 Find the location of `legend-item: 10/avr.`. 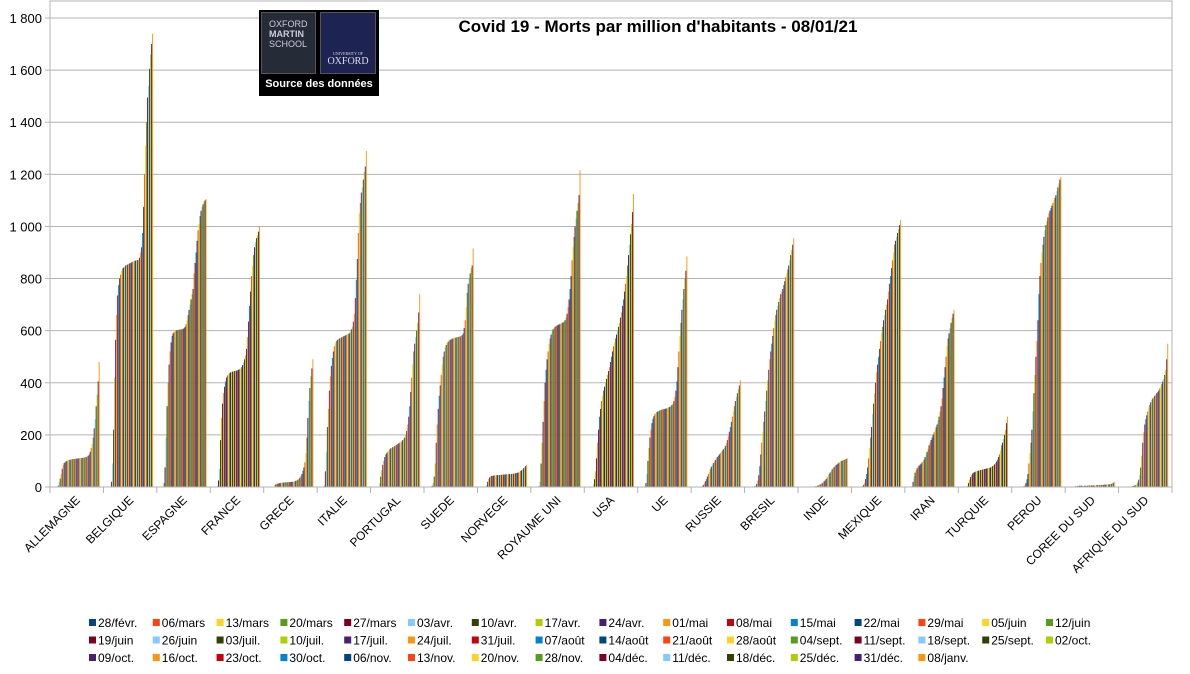

legend-item: 10/avr. is located at coordinates (494, 623).